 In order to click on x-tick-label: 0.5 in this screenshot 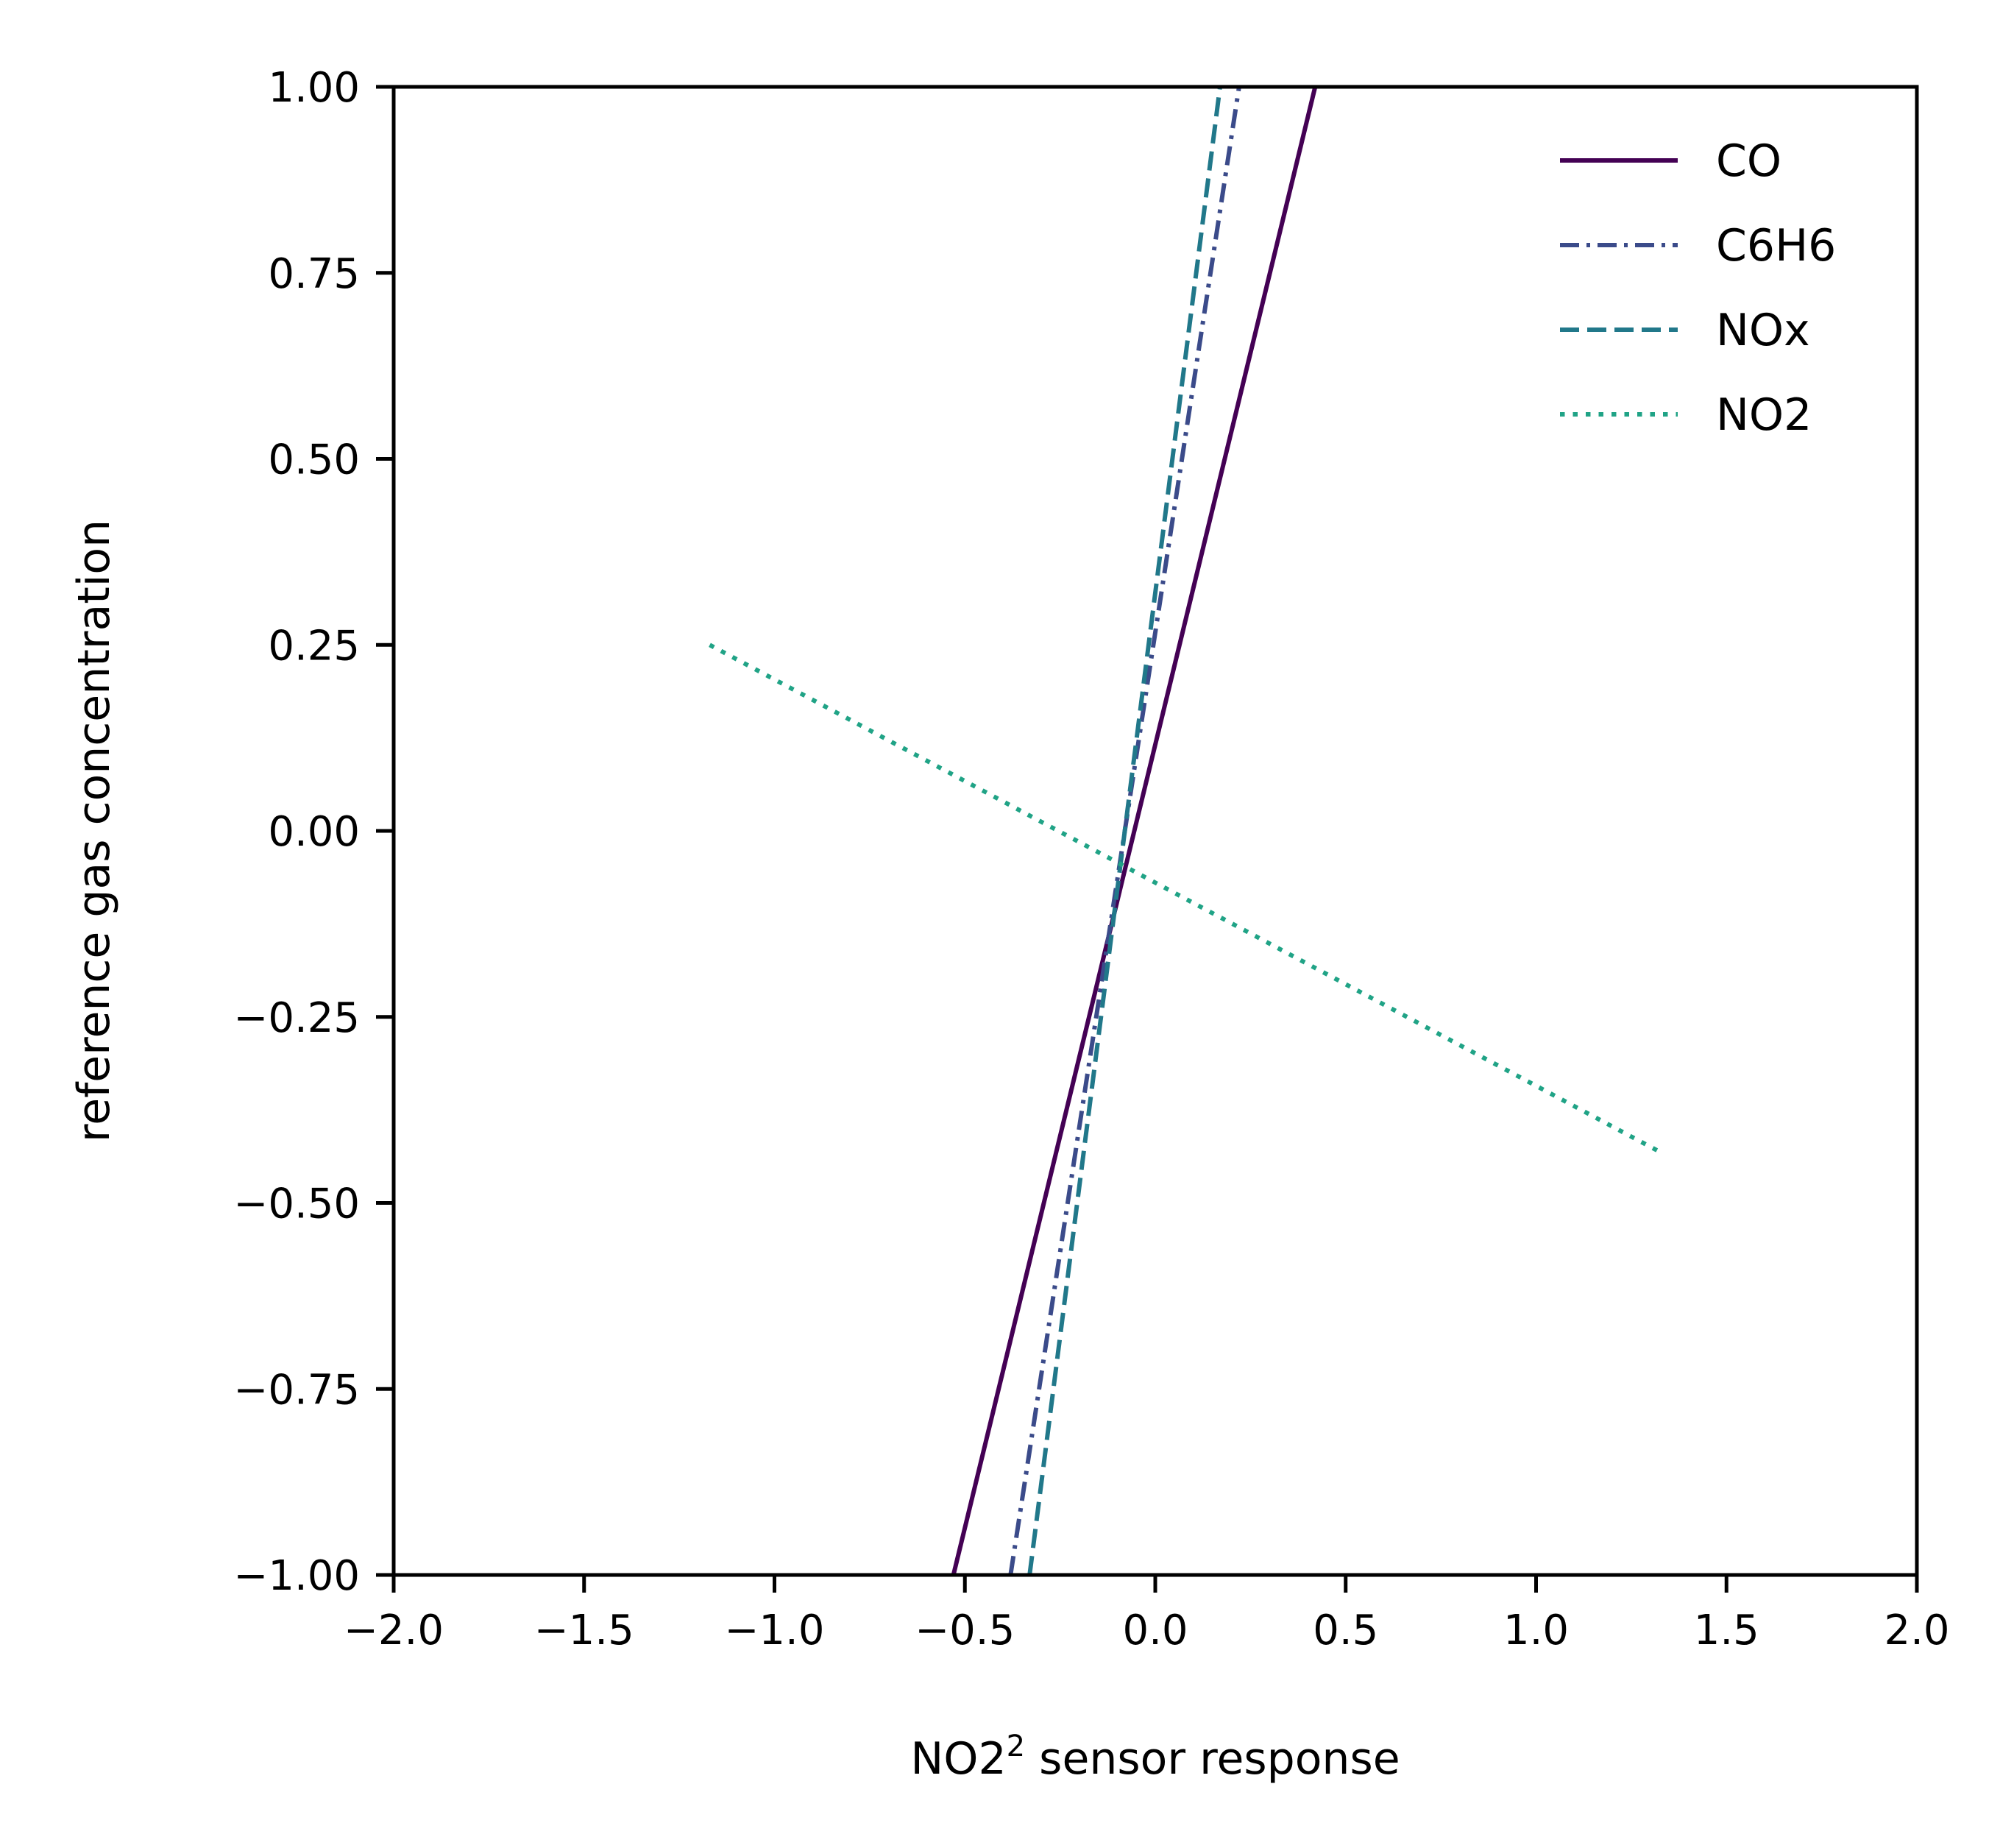, I will do `click(1345, 1630)`.